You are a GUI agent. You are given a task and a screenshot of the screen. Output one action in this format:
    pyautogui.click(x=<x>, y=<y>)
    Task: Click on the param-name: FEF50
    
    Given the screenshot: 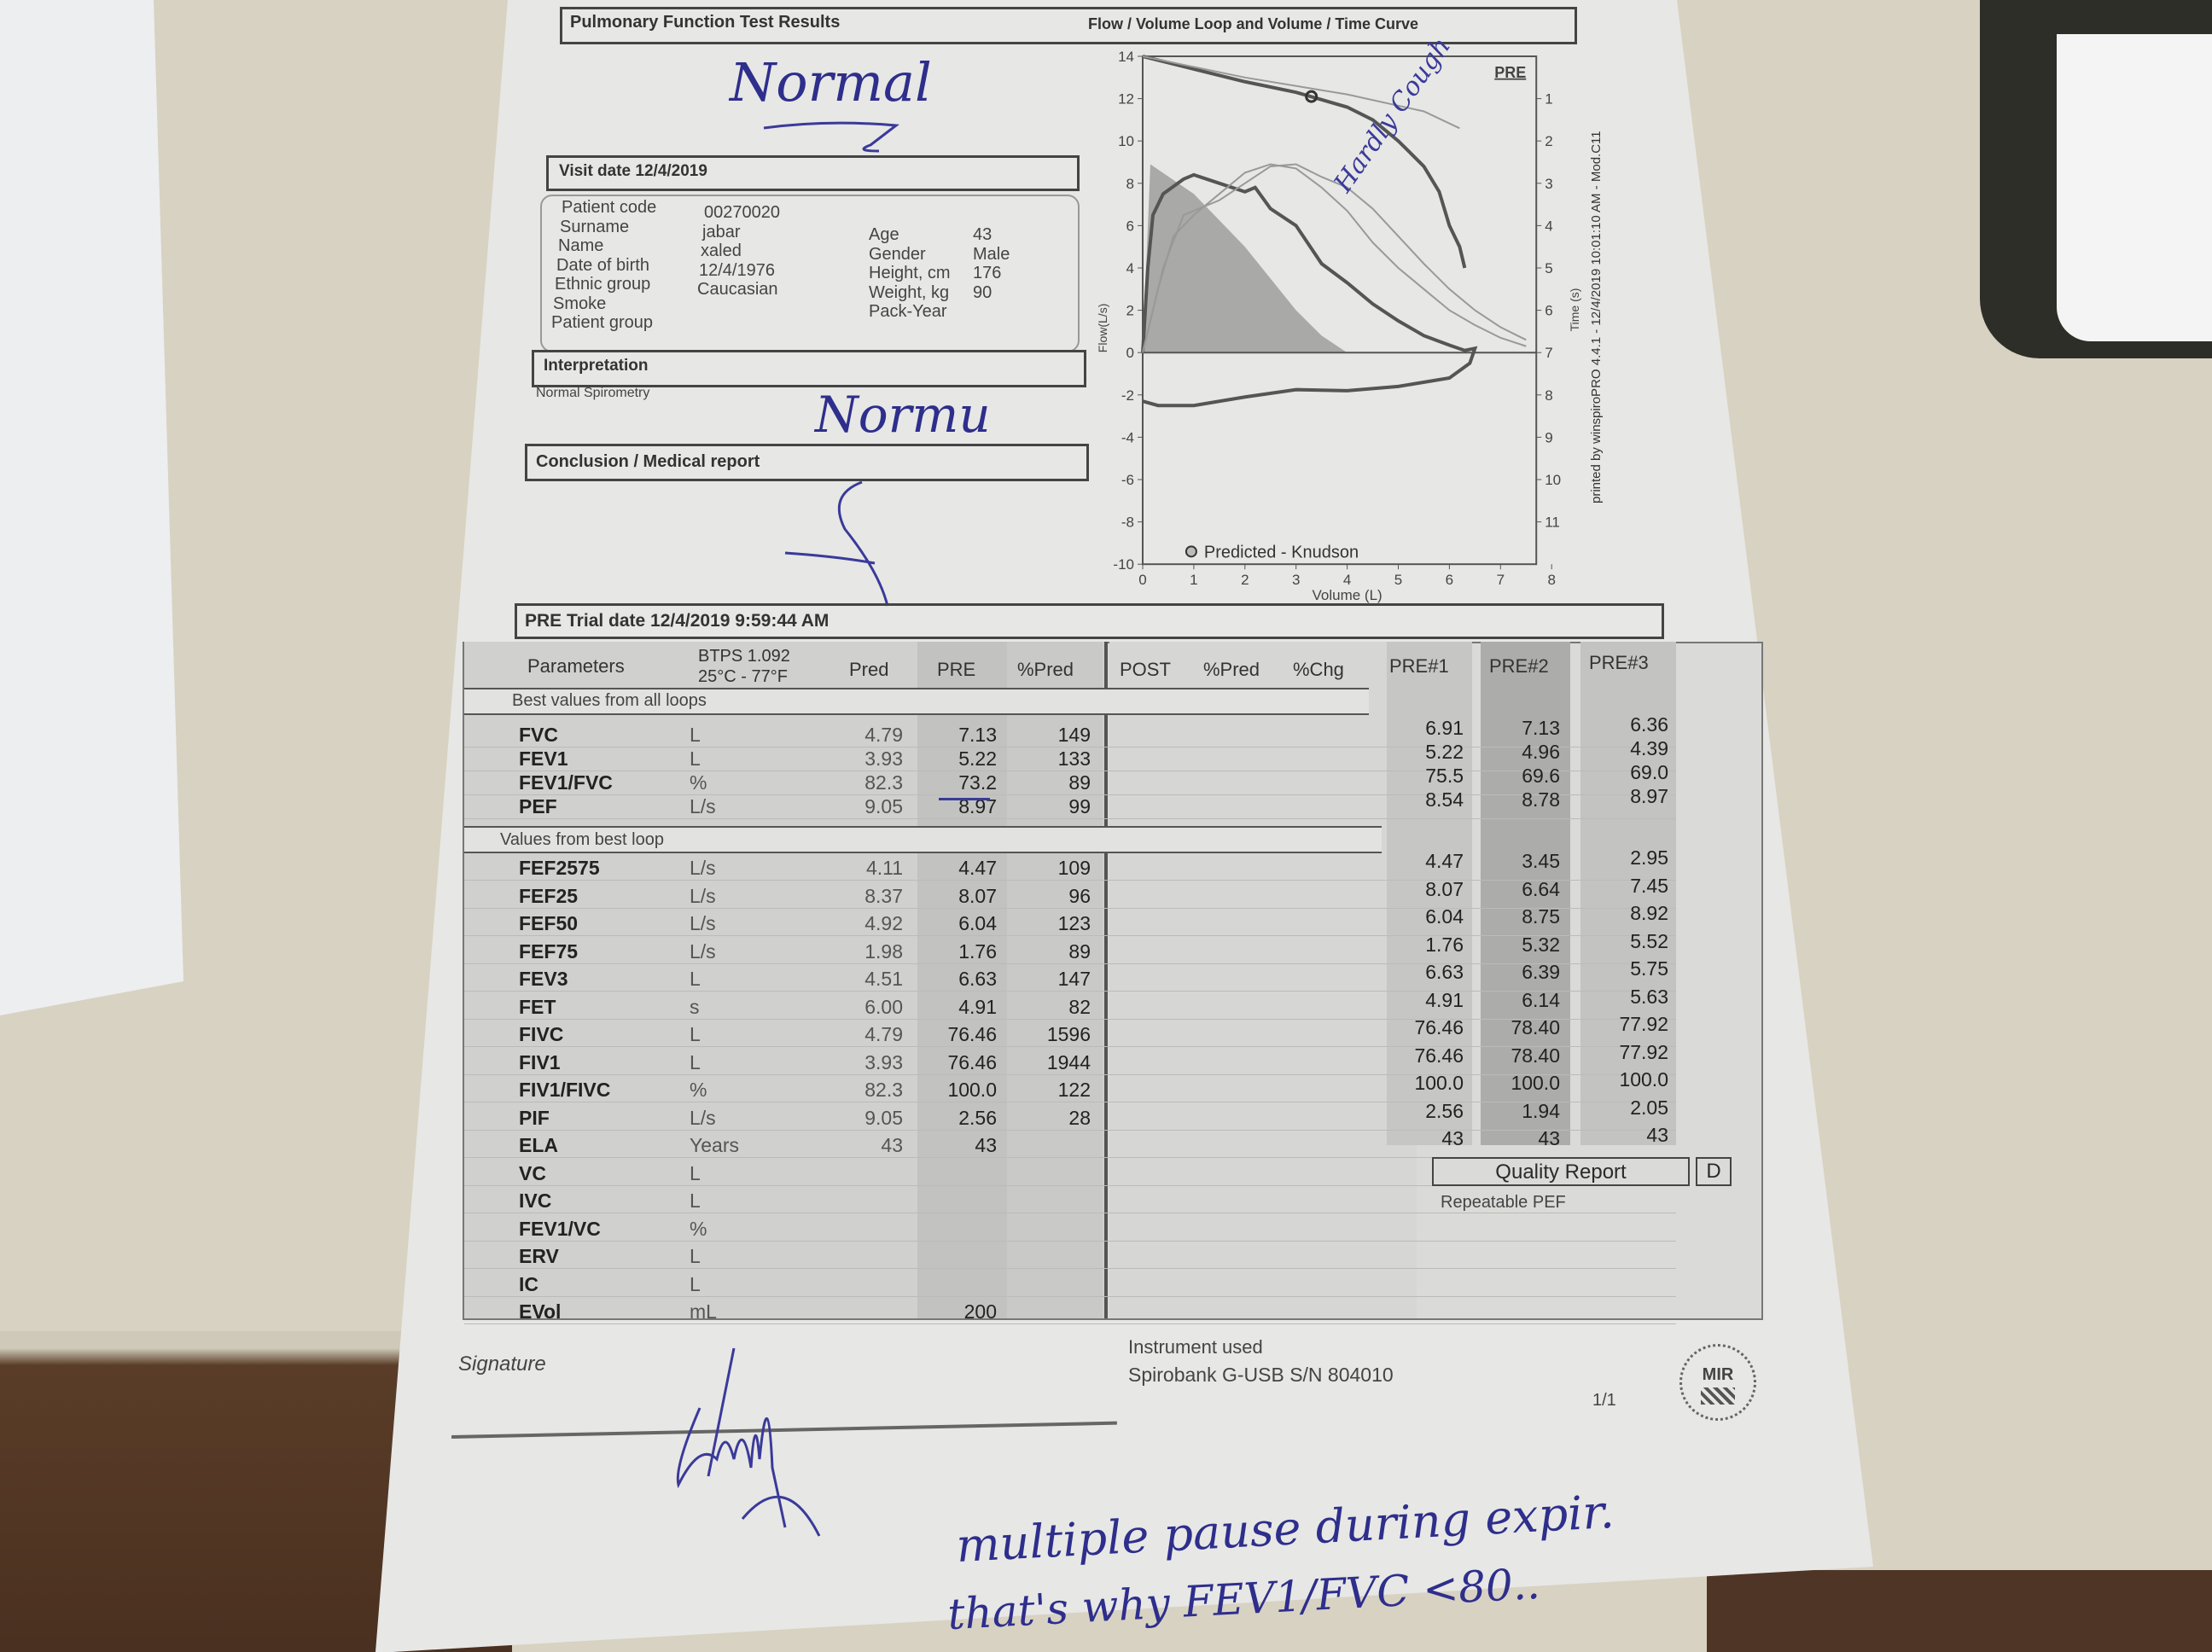 What is the action you would take?
    pyautogui.click(x=549, y=923)
    